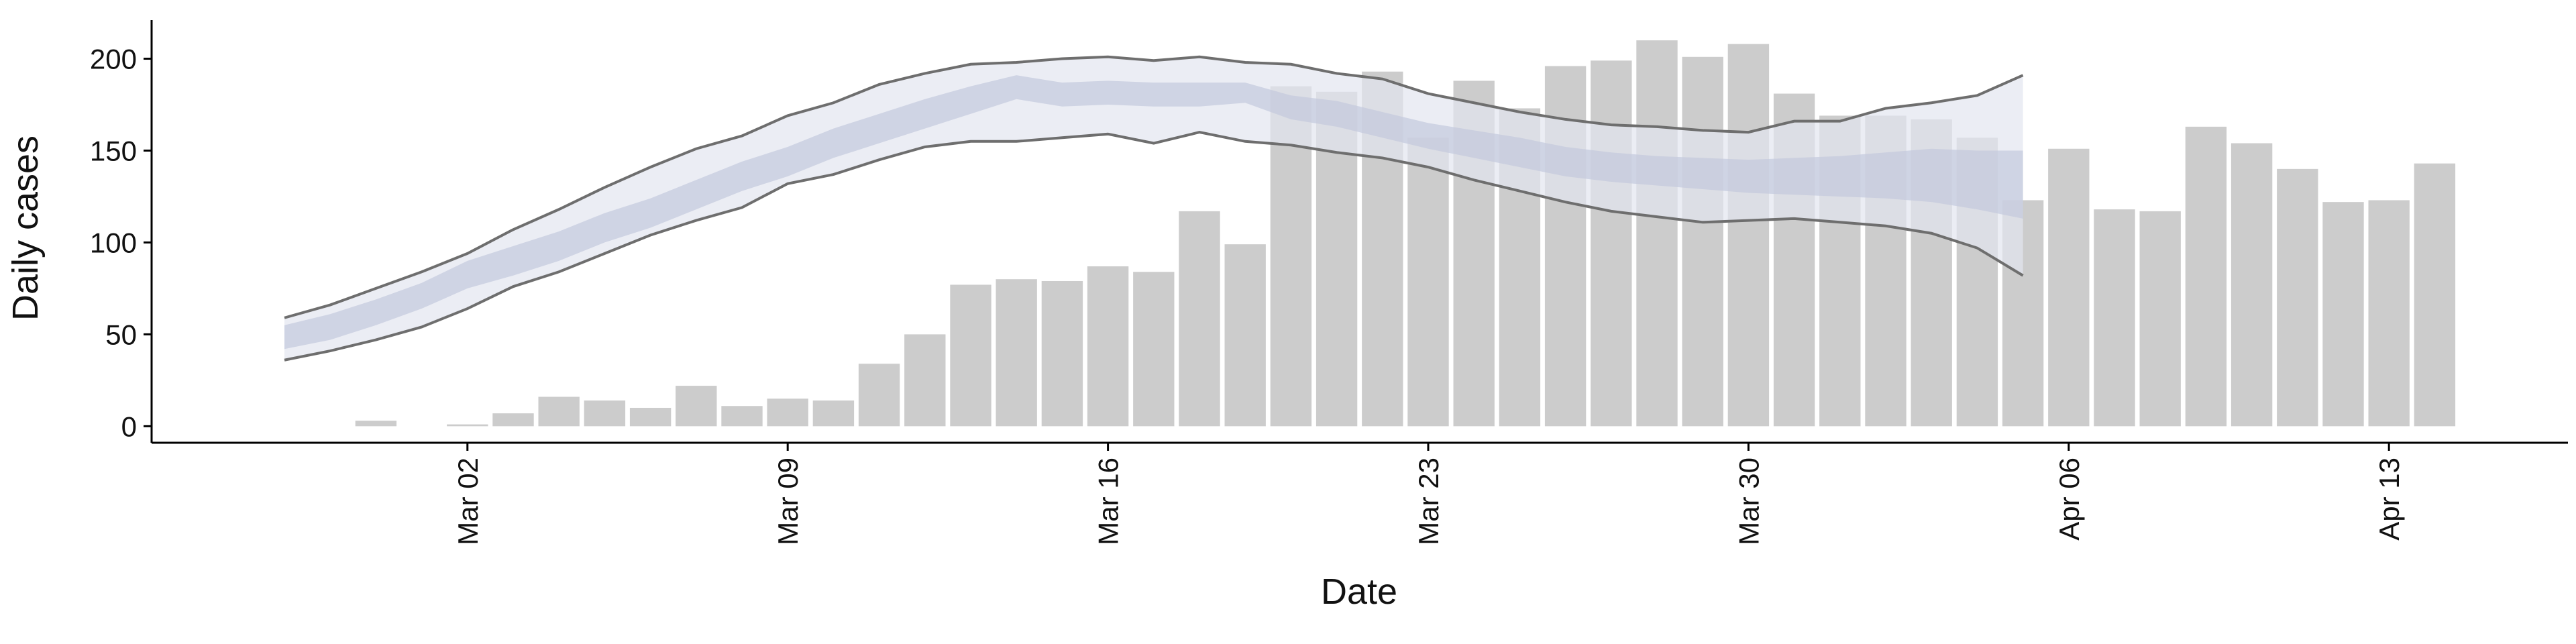 This screenshot has width=2576, height=644. Describe the element at coordinates (121, 334) in the screenshot. I see `y-tick-label: 50` at that location.